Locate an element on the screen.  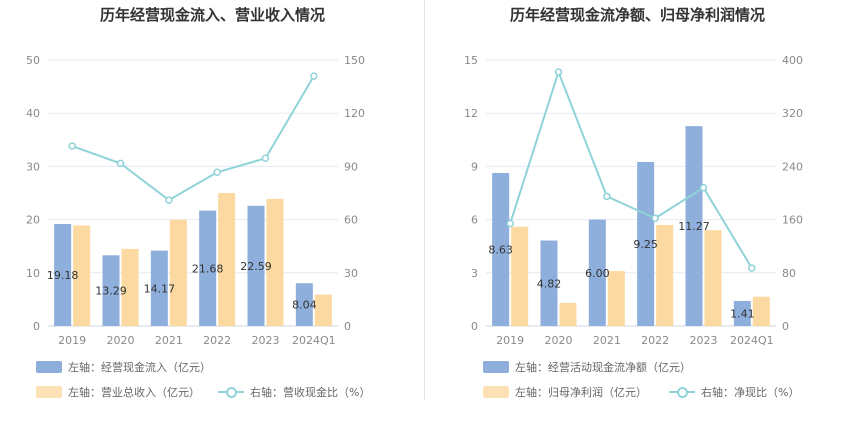
data-label: 9.25 is located at coordinates (645, 244).